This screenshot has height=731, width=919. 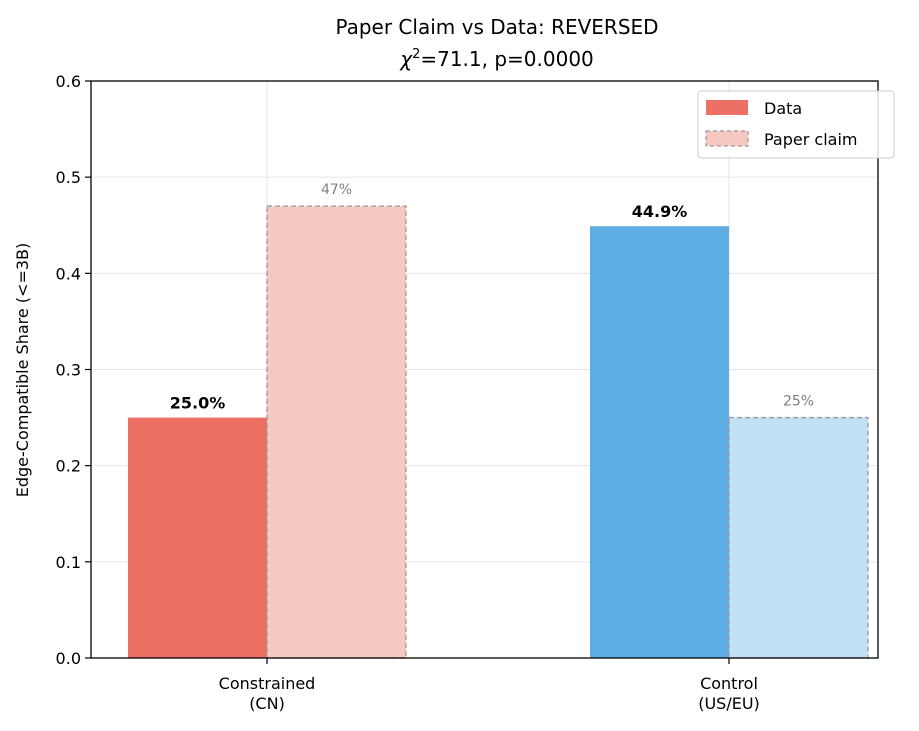 What do you see at coordinates (729, 683) in the screenshot?
I see `x-tick-label: Control` at bounding box center [729, 683].